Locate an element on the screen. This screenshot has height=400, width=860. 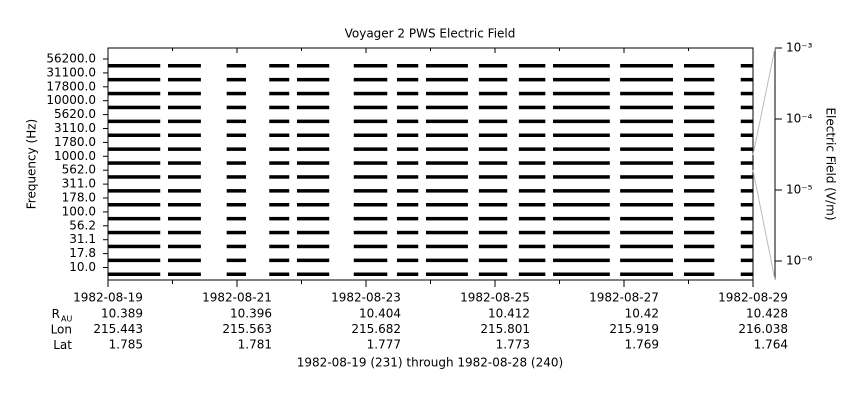
y-tick-label: 562.0 is located at coordinates (79, 170).